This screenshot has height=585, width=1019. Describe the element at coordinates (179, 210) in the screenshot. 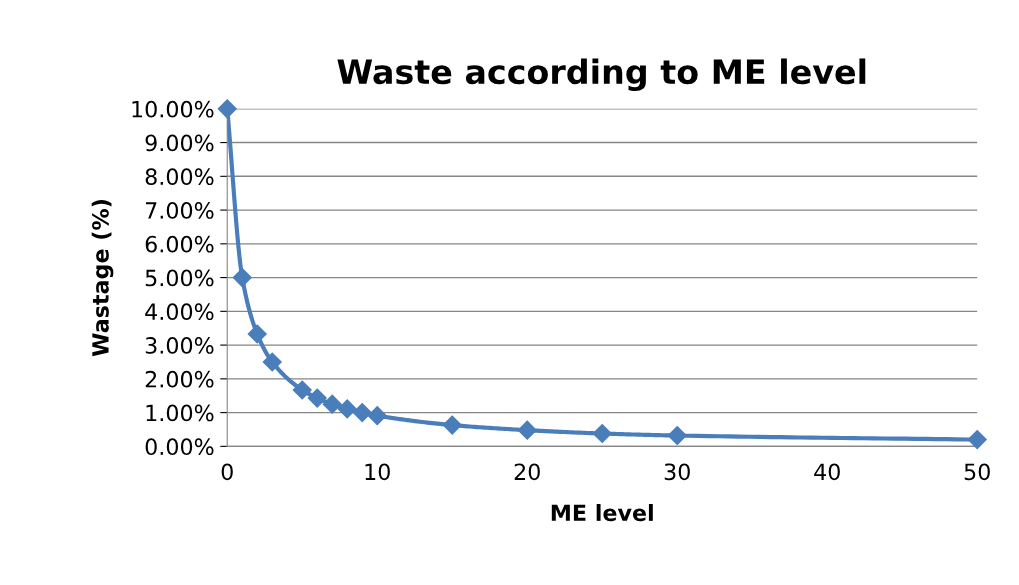

I see `y-tick-label: 7.00%` at that location.